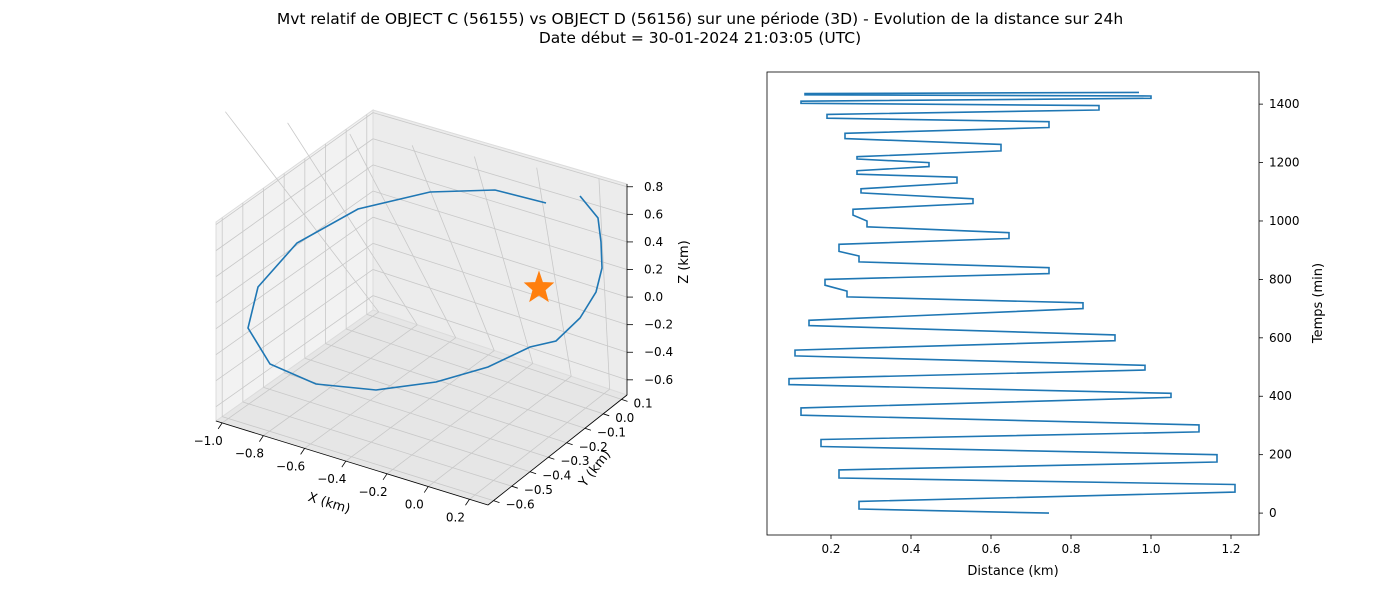 Image resolution: width=1400 pixels, height=600 pixels. What do you see at coordinates (653, 214) in the screenshot?
I see `z-tick-label-1: 0.6` at bounding box center [653, 214].